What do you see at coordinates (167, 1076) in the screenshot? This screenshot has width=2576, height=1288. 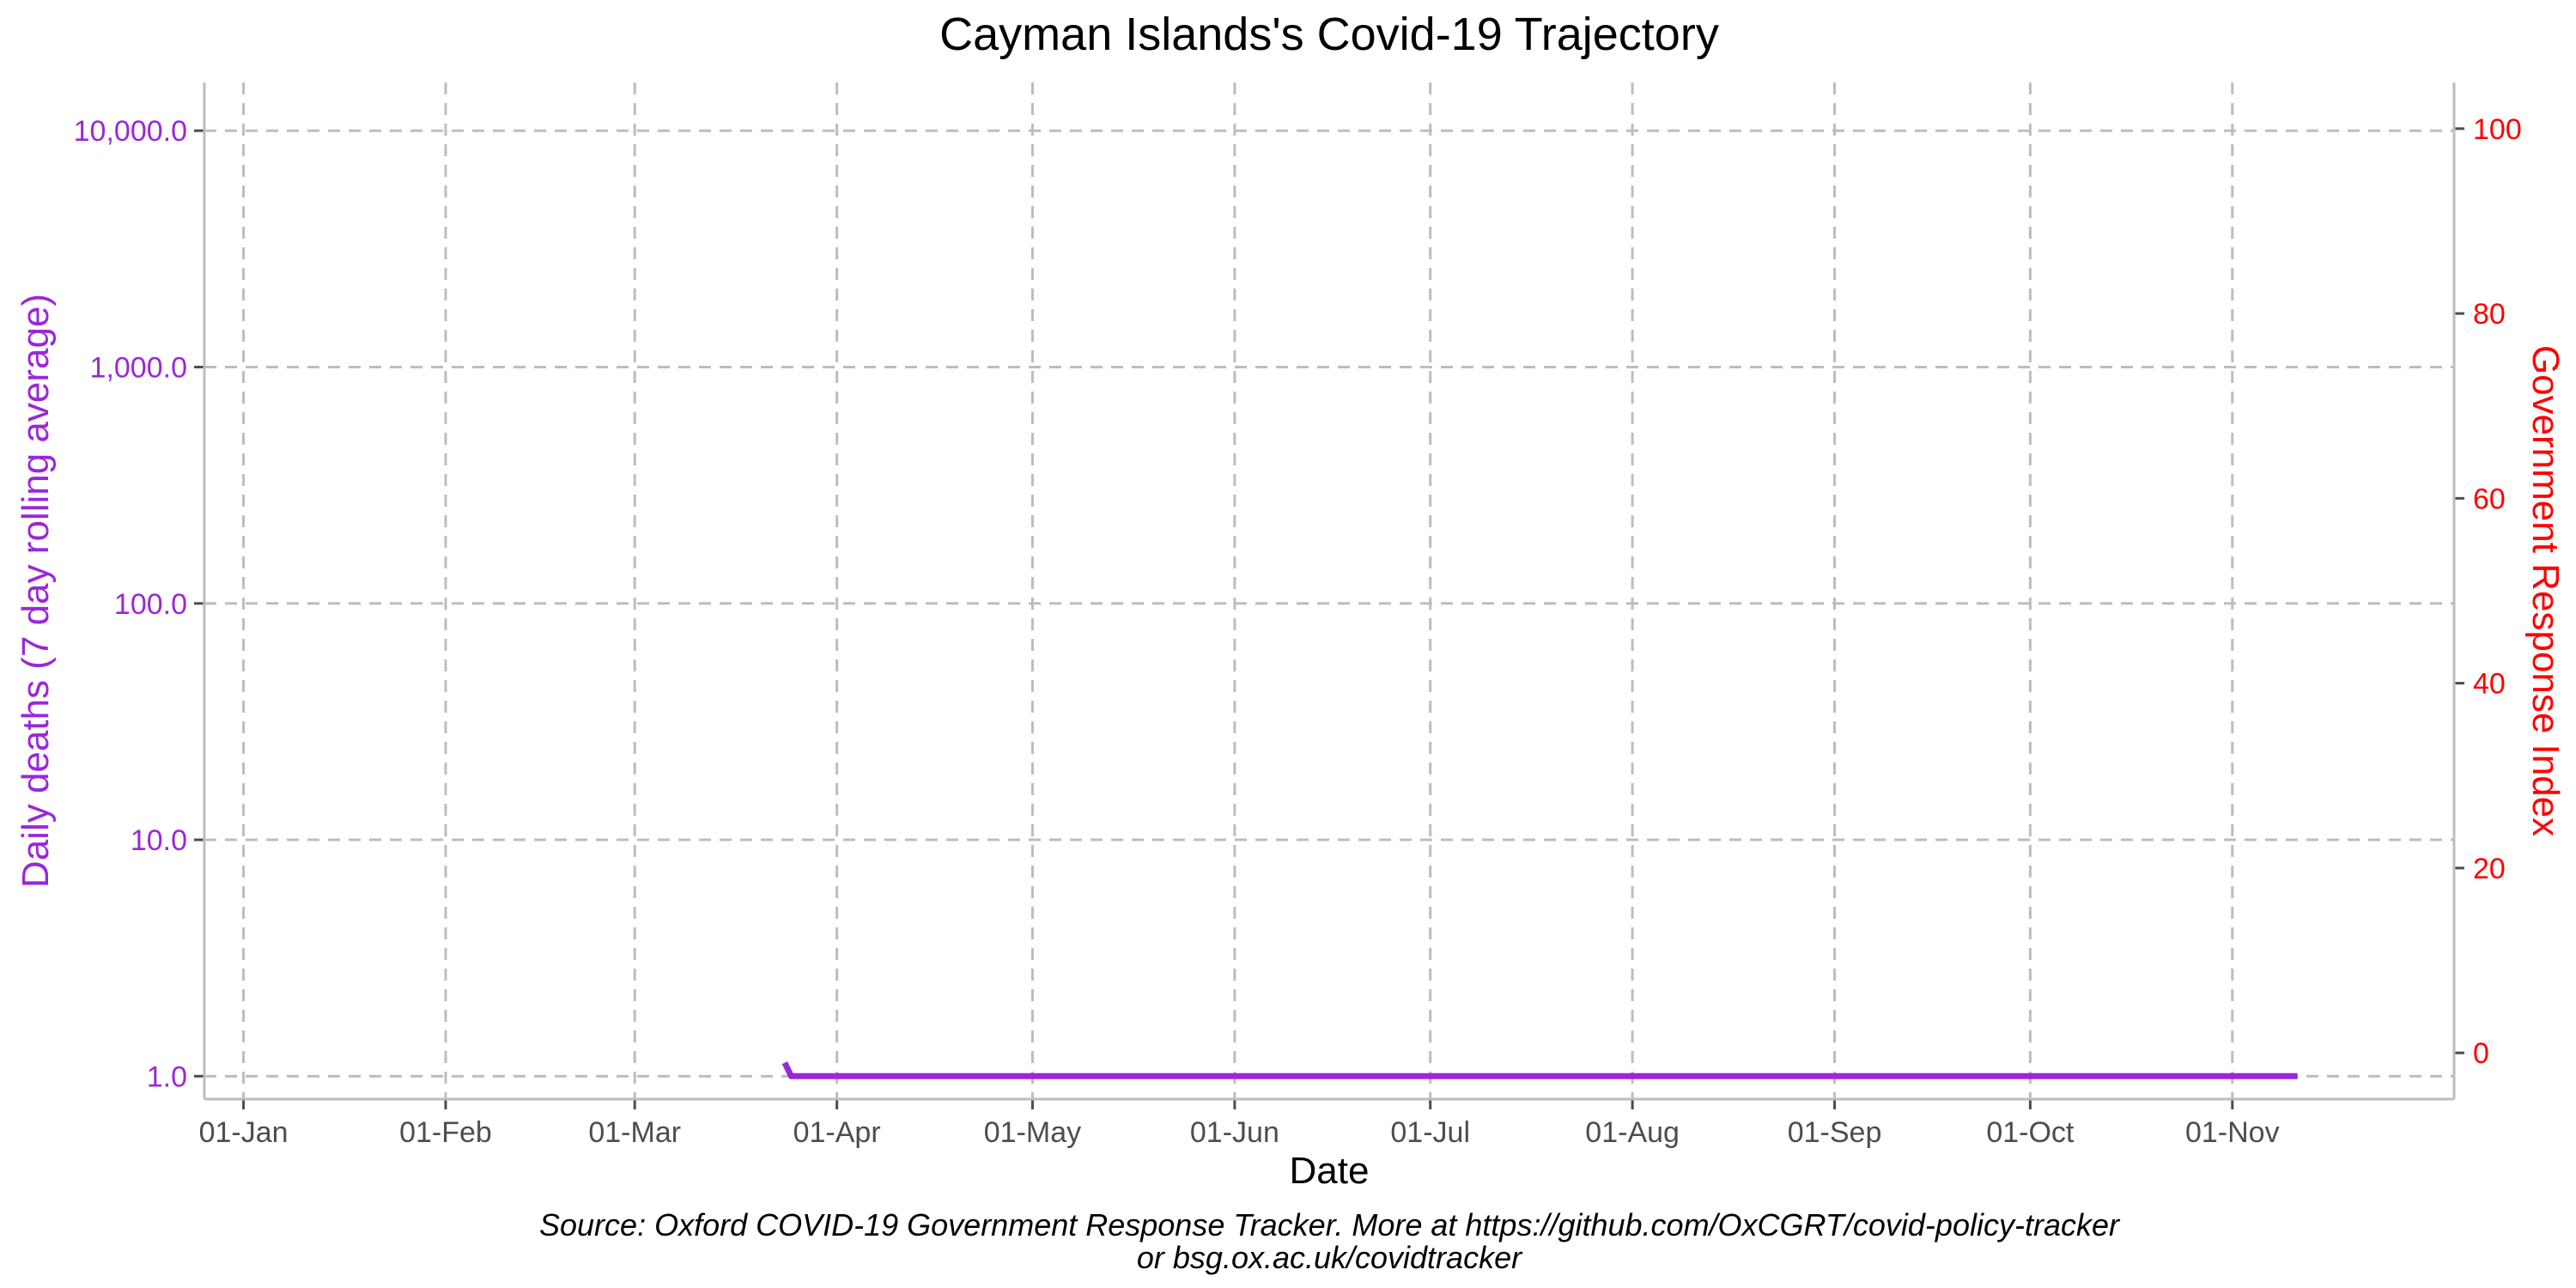 I see `y-tick-label-left: 1.0` at bounding box center [167, 1076].